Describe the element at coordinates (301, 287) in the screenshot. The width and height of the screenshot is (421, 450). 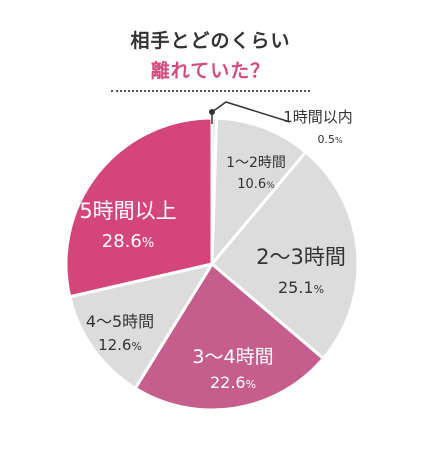
I see `slice-value-3: 25.1%` at that location.